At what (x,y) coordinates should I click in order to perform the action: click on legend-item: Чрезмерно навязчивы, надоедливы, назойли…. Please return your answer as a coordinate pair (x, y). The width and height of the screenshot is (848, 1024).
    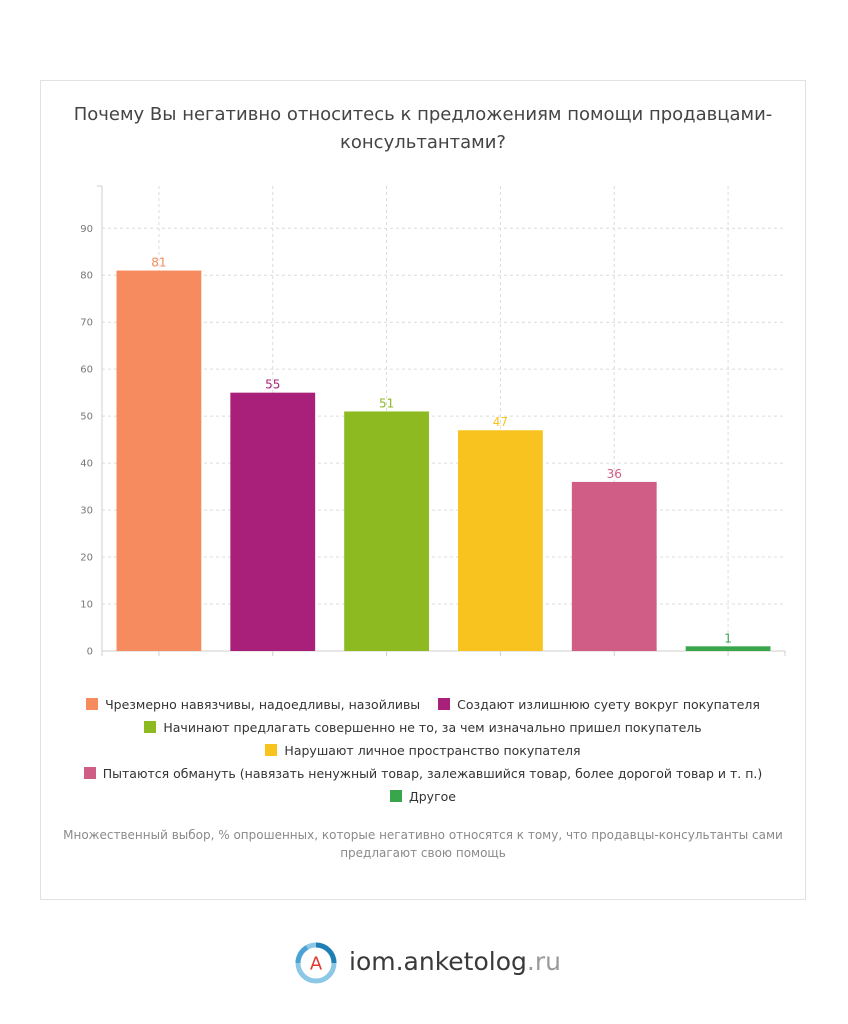
    Looking at the image, I should click on (253, 704).